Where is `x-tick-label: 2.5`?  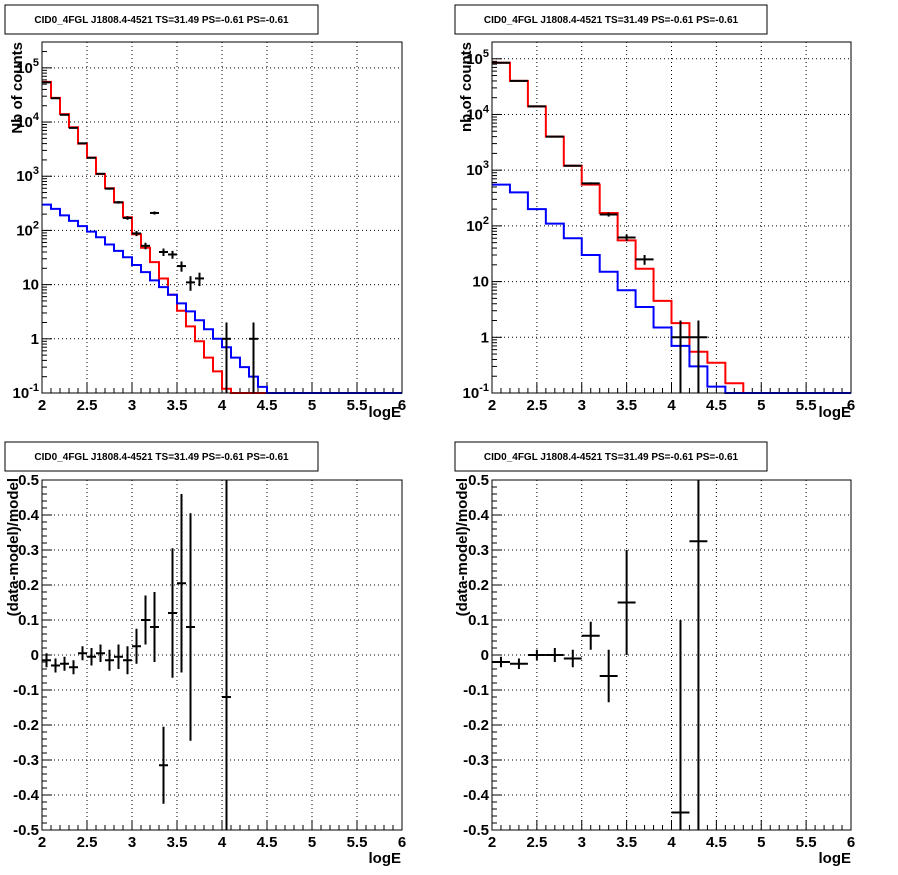 x-tick-label: 2.5 is located at coordinates (87, 405).